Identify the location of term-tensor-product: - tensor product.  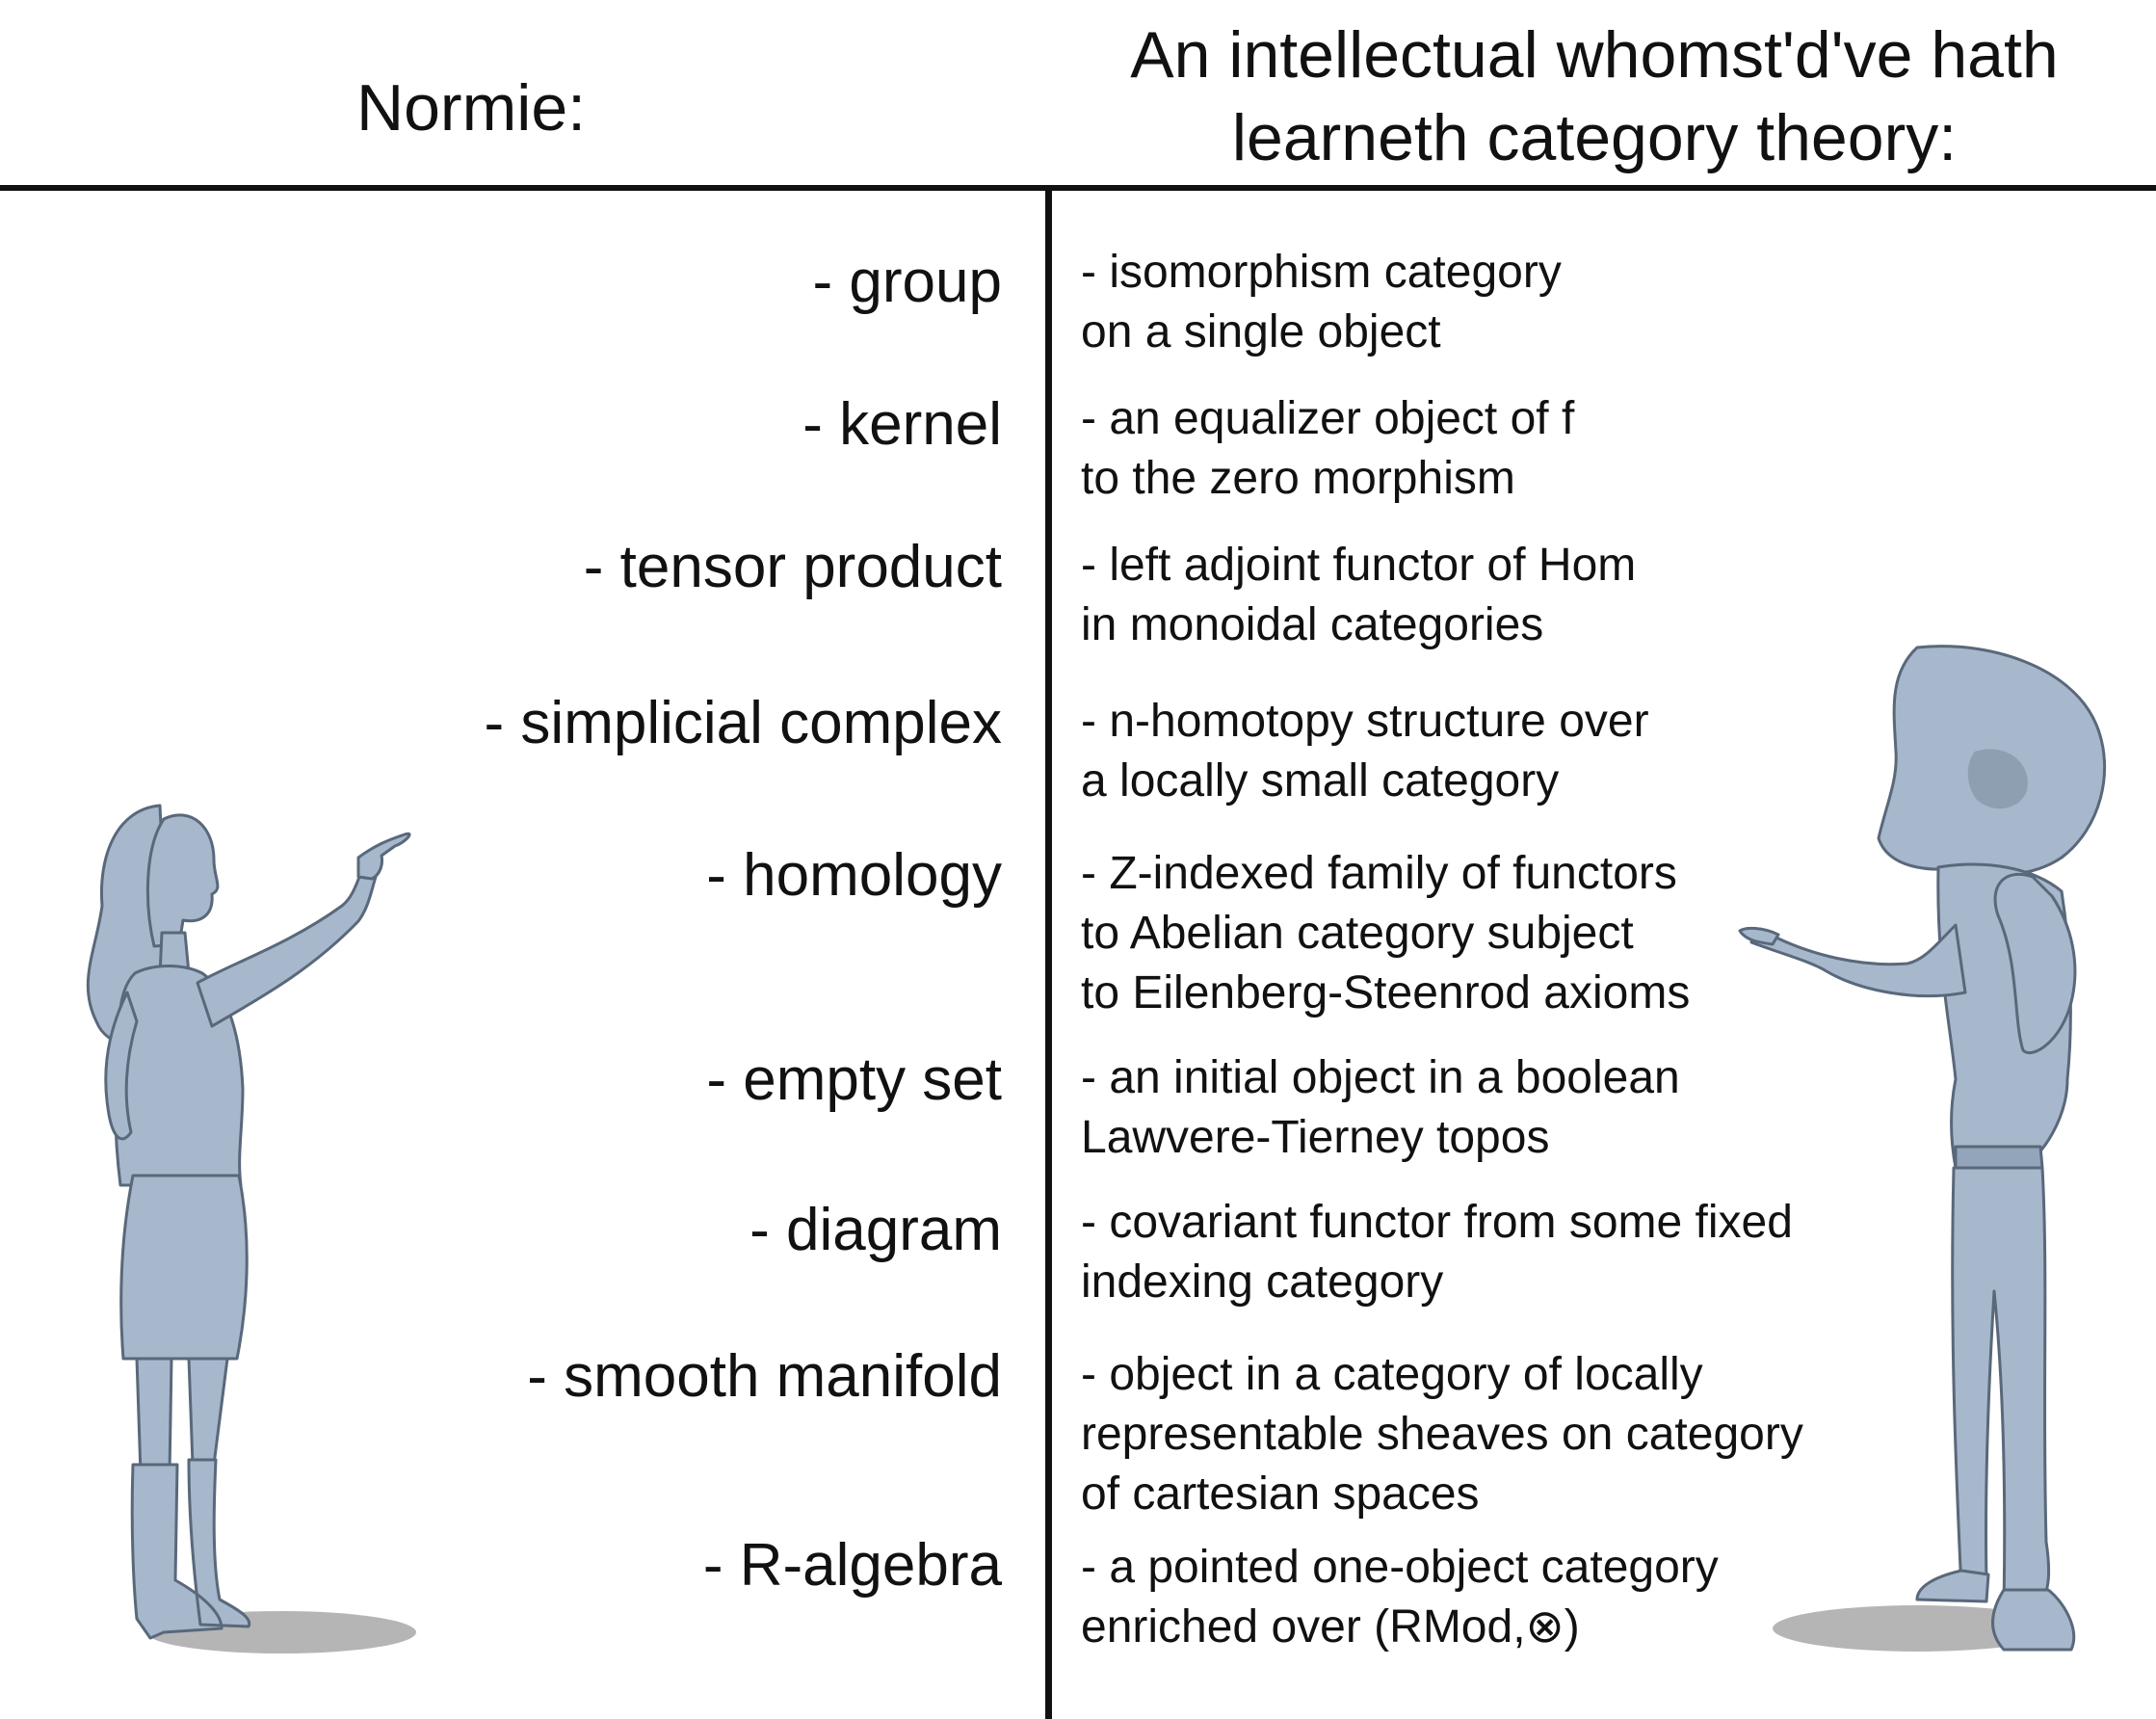
(792, 567).